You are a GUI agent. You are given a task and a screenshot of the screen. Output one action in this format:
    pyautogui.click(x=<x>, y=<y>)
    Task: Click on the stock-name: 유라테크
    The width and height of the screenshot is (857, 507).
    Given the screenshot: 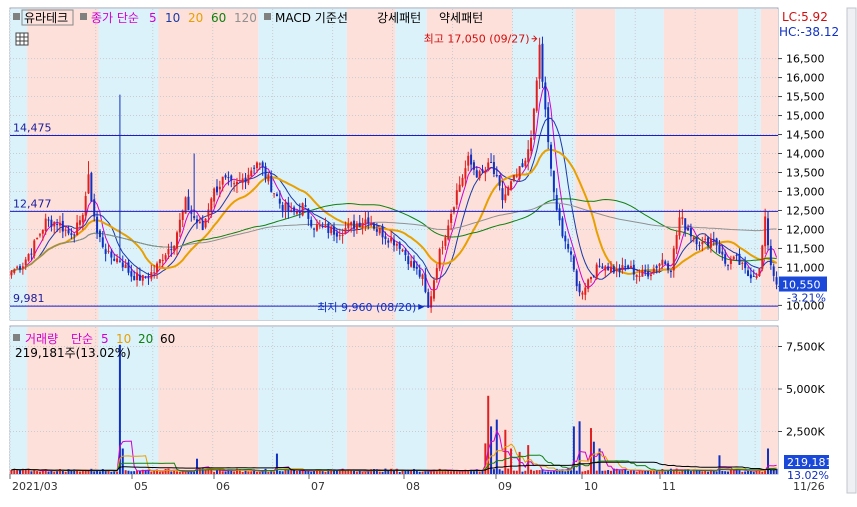 What is the action you would take?
    pyautogui.click(x=46, y=18)
    